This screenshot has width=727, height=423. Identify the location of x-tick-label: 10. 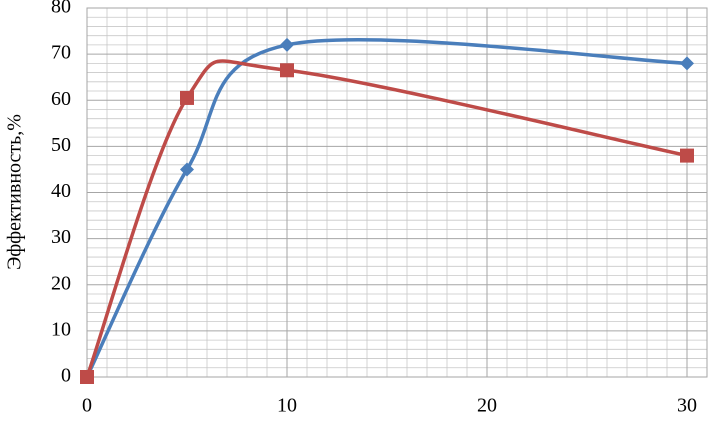
(287, 406).